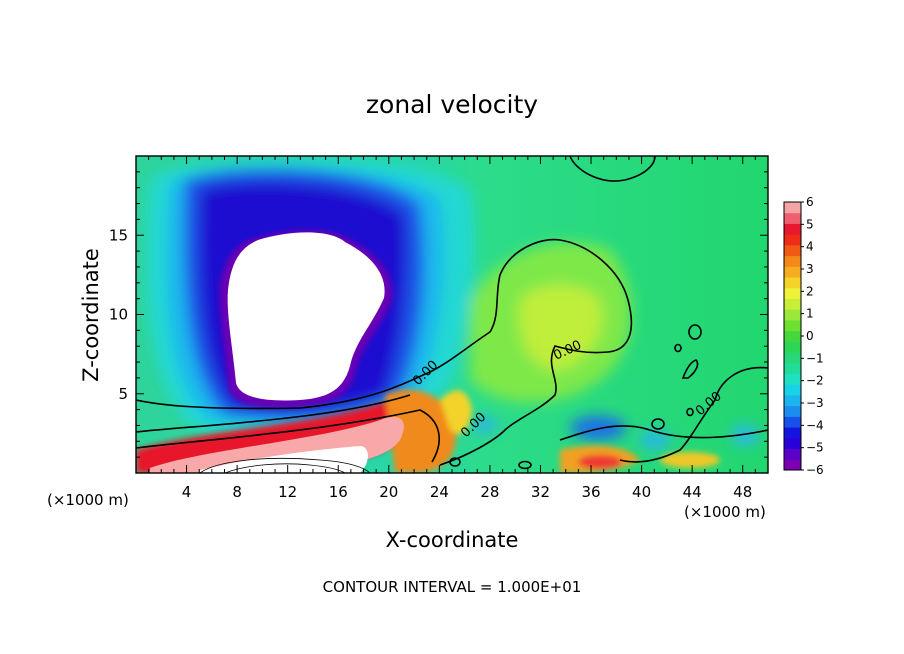  Describe the element at coordinates (742, 492) in the screenshot. I see `x-tick-label: 48` at that location.